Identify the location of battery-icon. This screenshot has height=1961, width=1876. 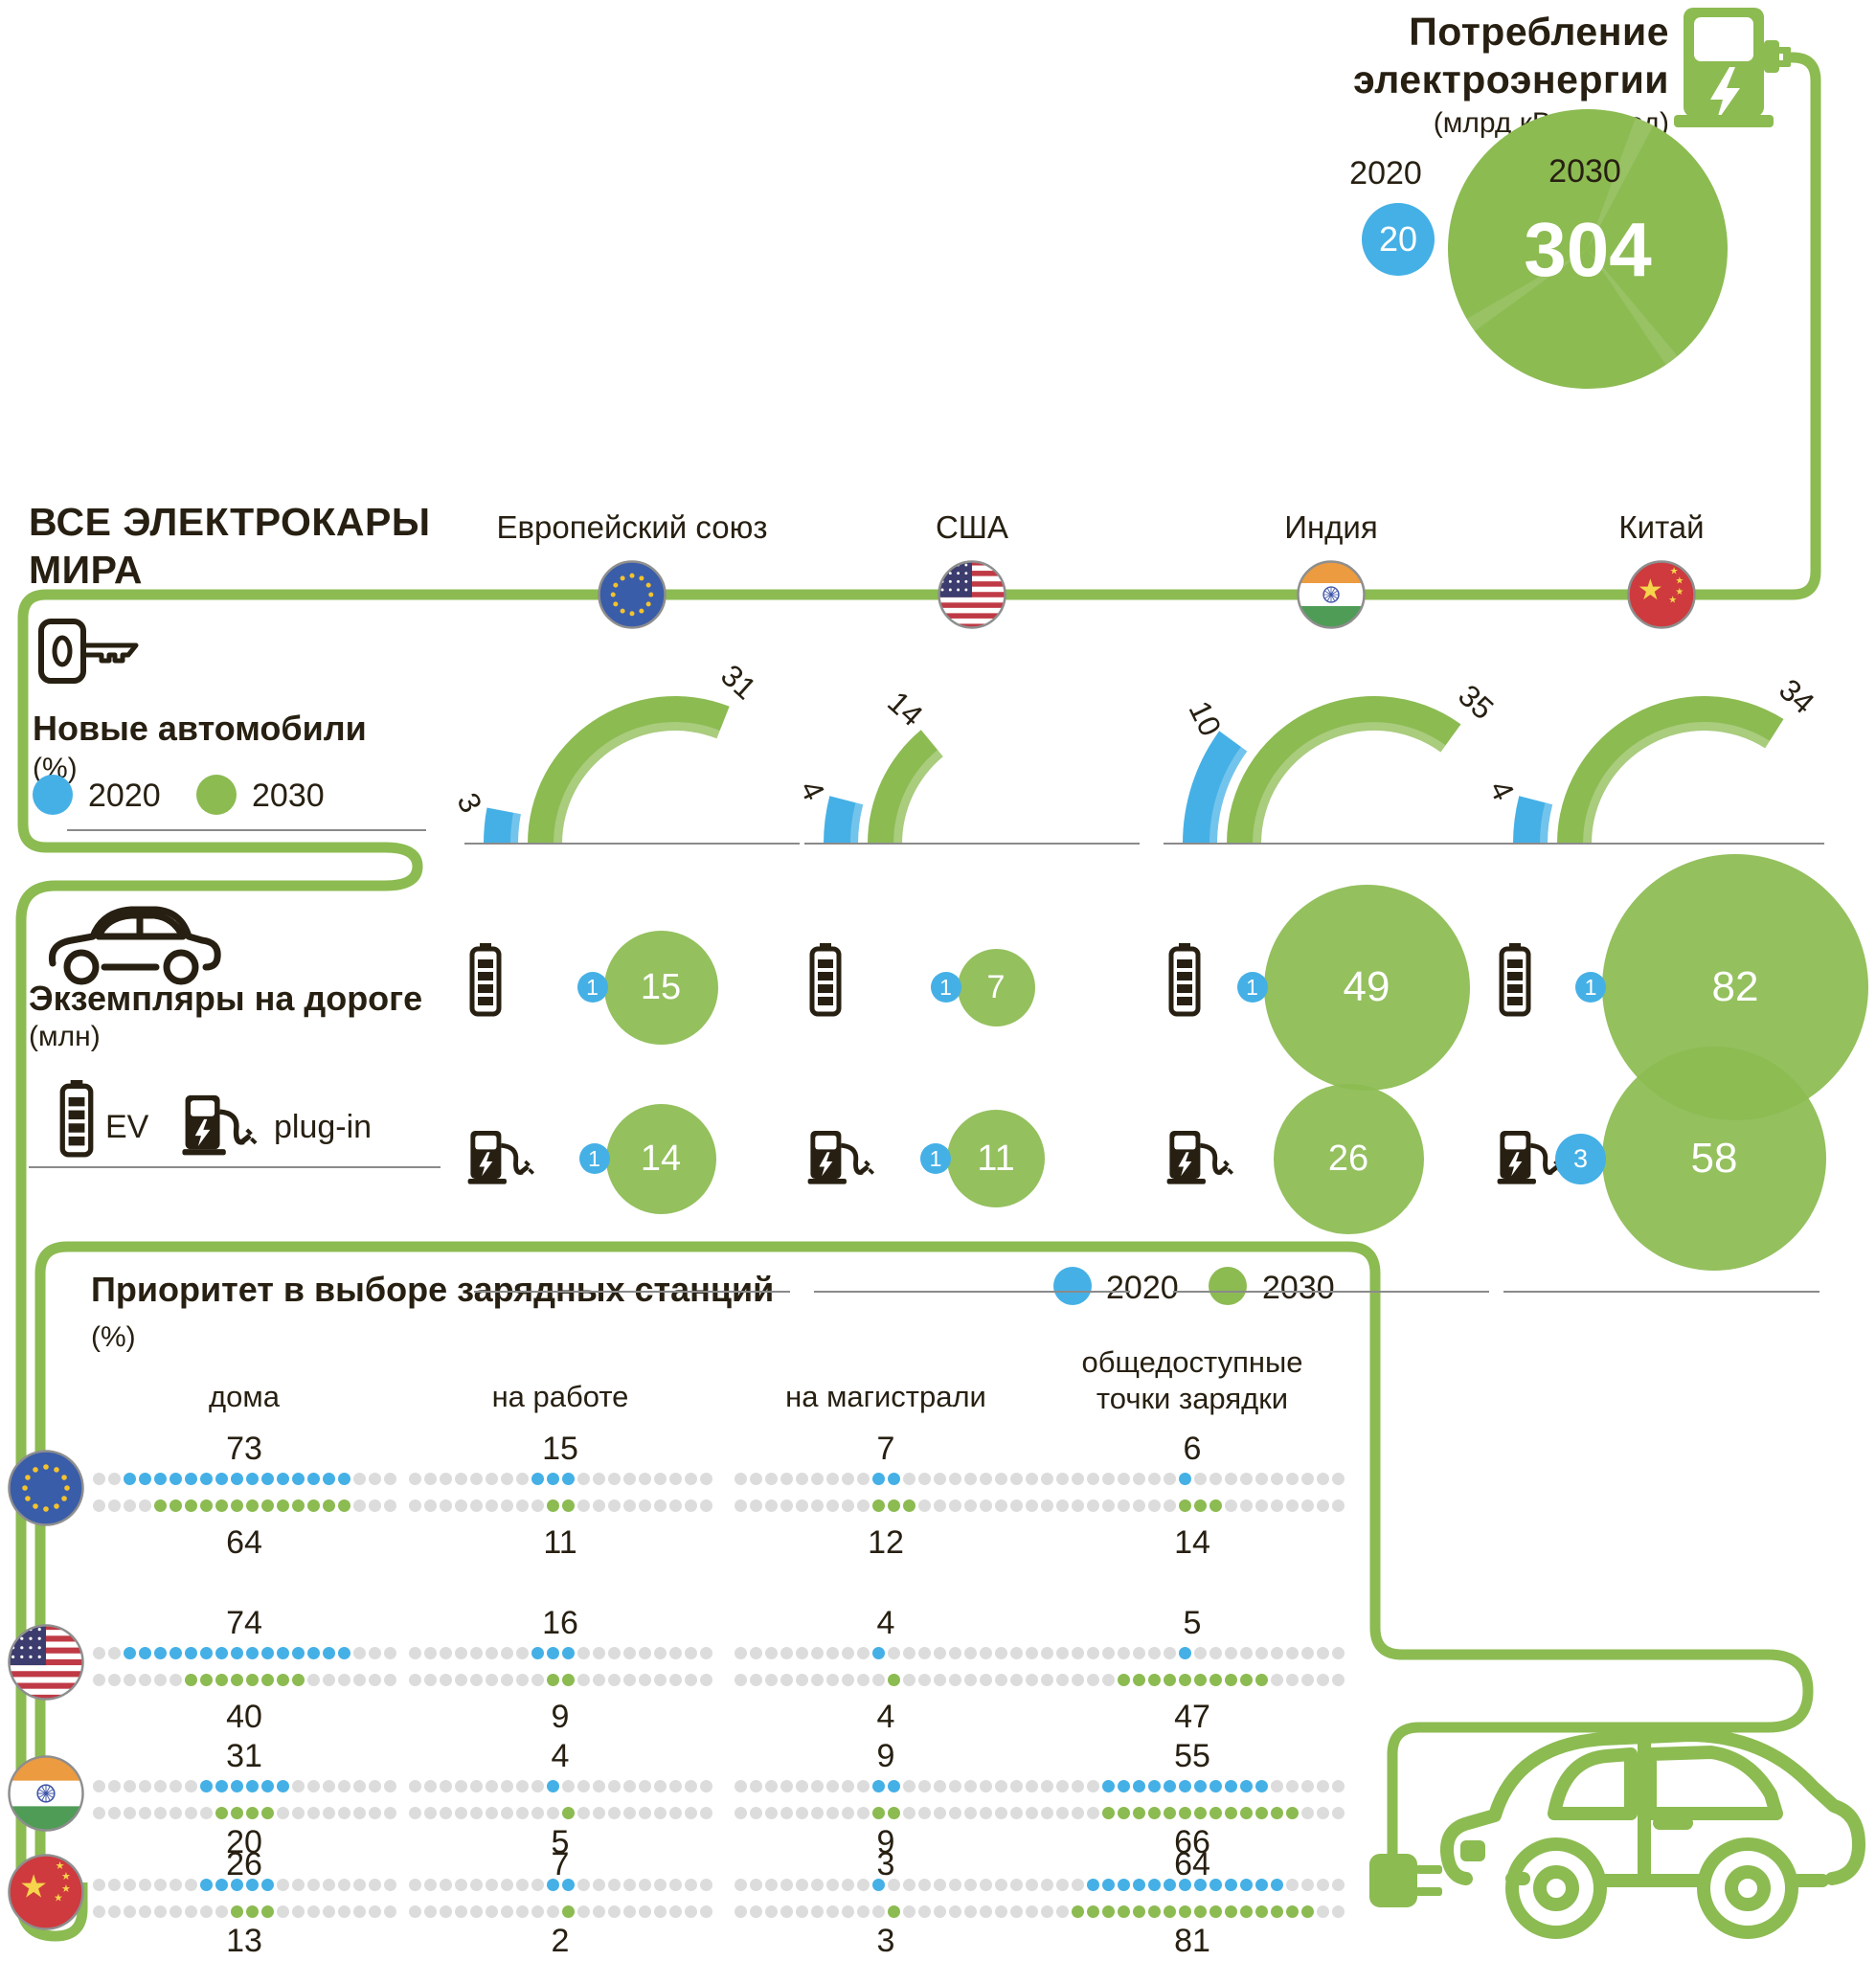
(826, 980).